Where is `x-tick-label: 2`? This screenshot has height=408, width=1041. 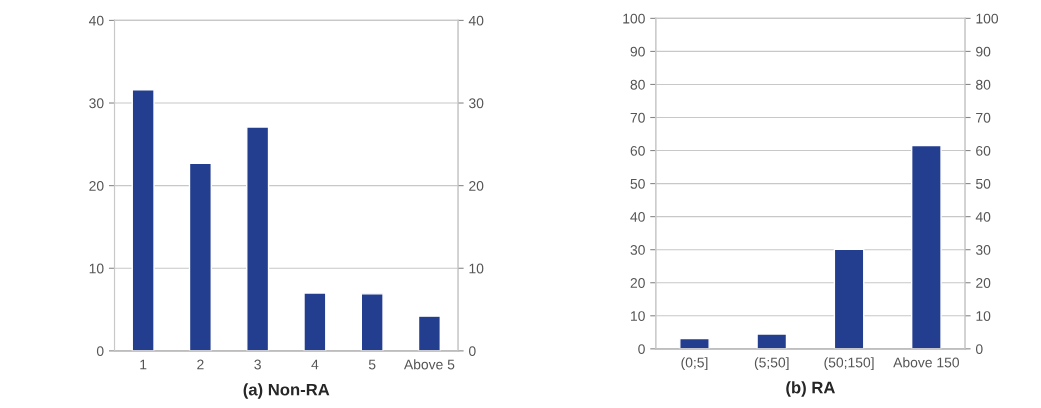 x-tick-label: 2 is located at coordinates (200, 364).